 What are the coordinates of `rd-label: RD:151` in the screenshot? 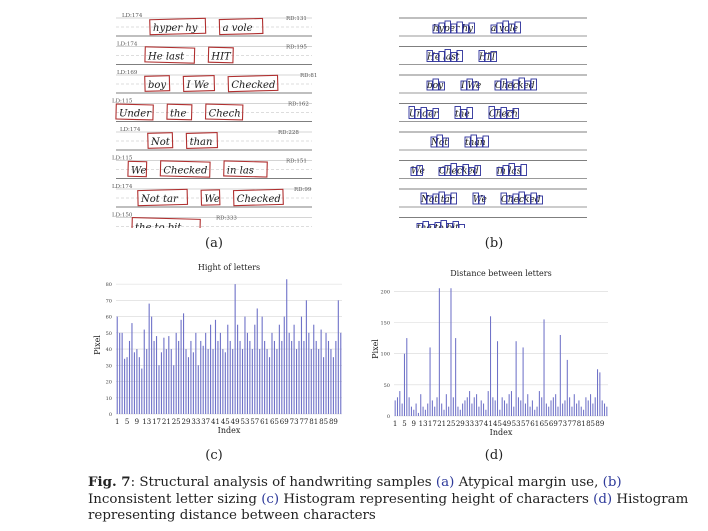 It's located at (296, 162).